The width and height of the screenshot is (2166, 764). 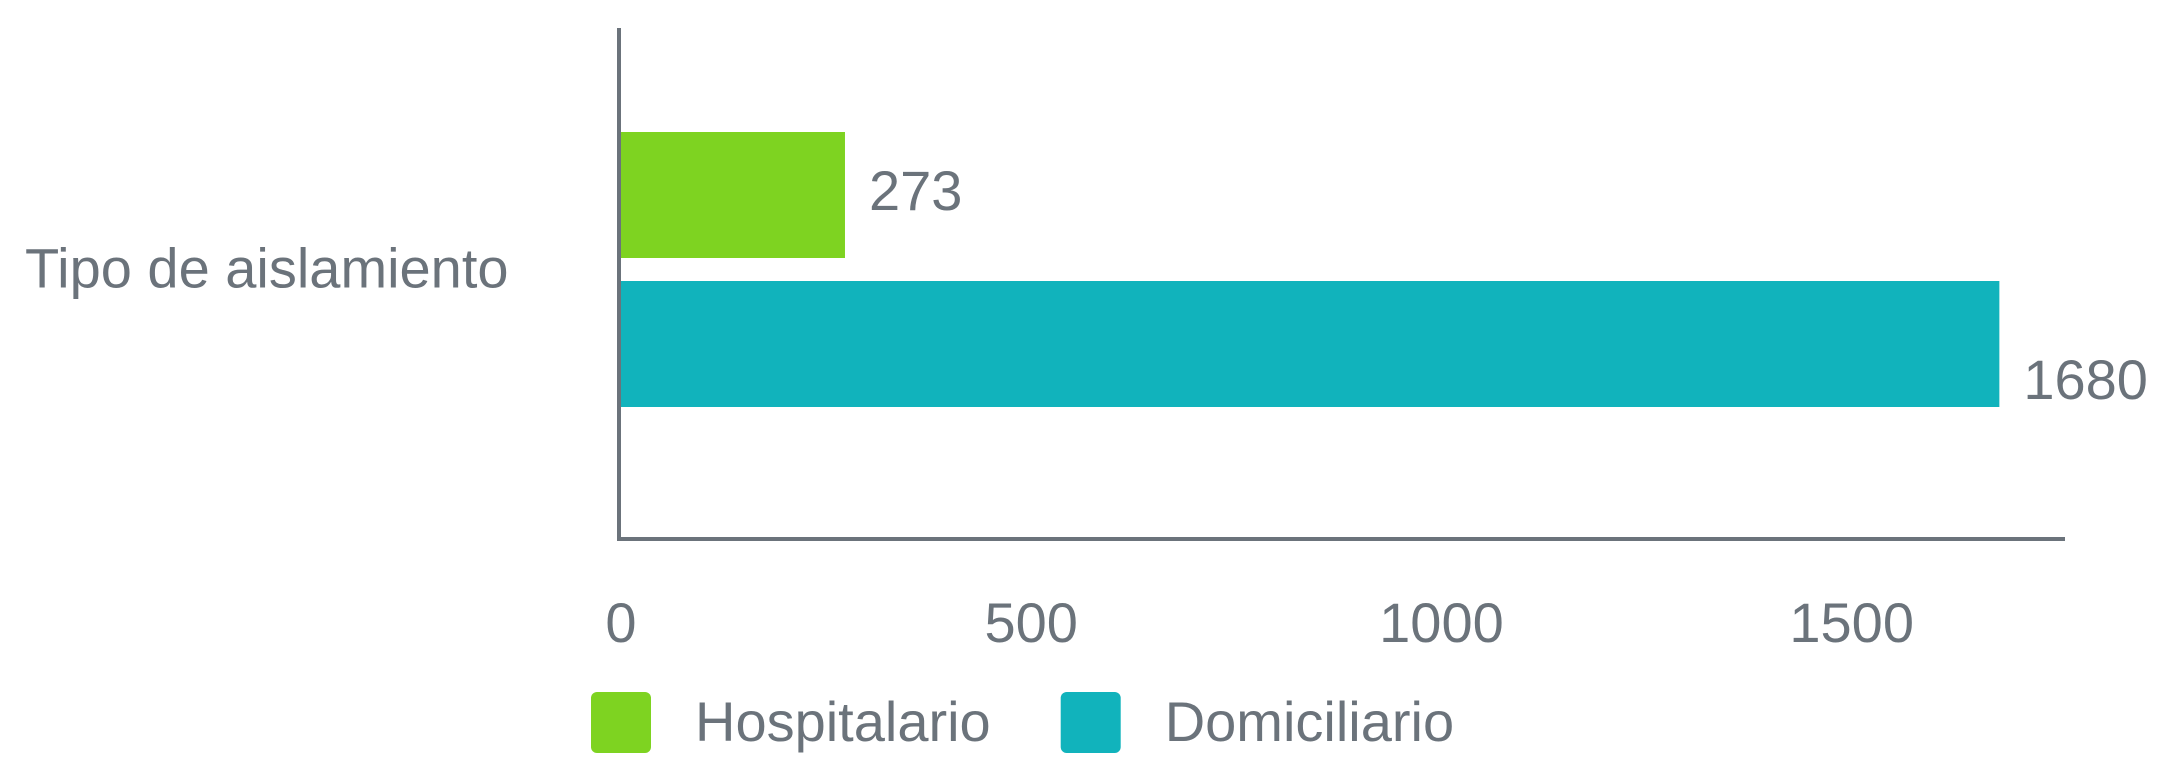 I want to click on x-tick-label: 500, so click(x=1031, y=622).